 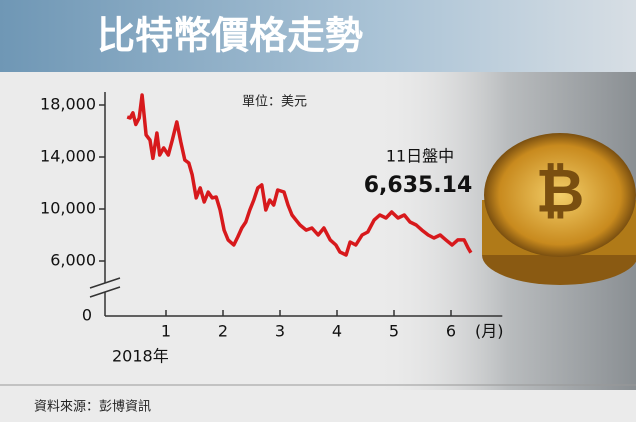 I want to click on y-tick-label: 0, so click(x=87, y=315).